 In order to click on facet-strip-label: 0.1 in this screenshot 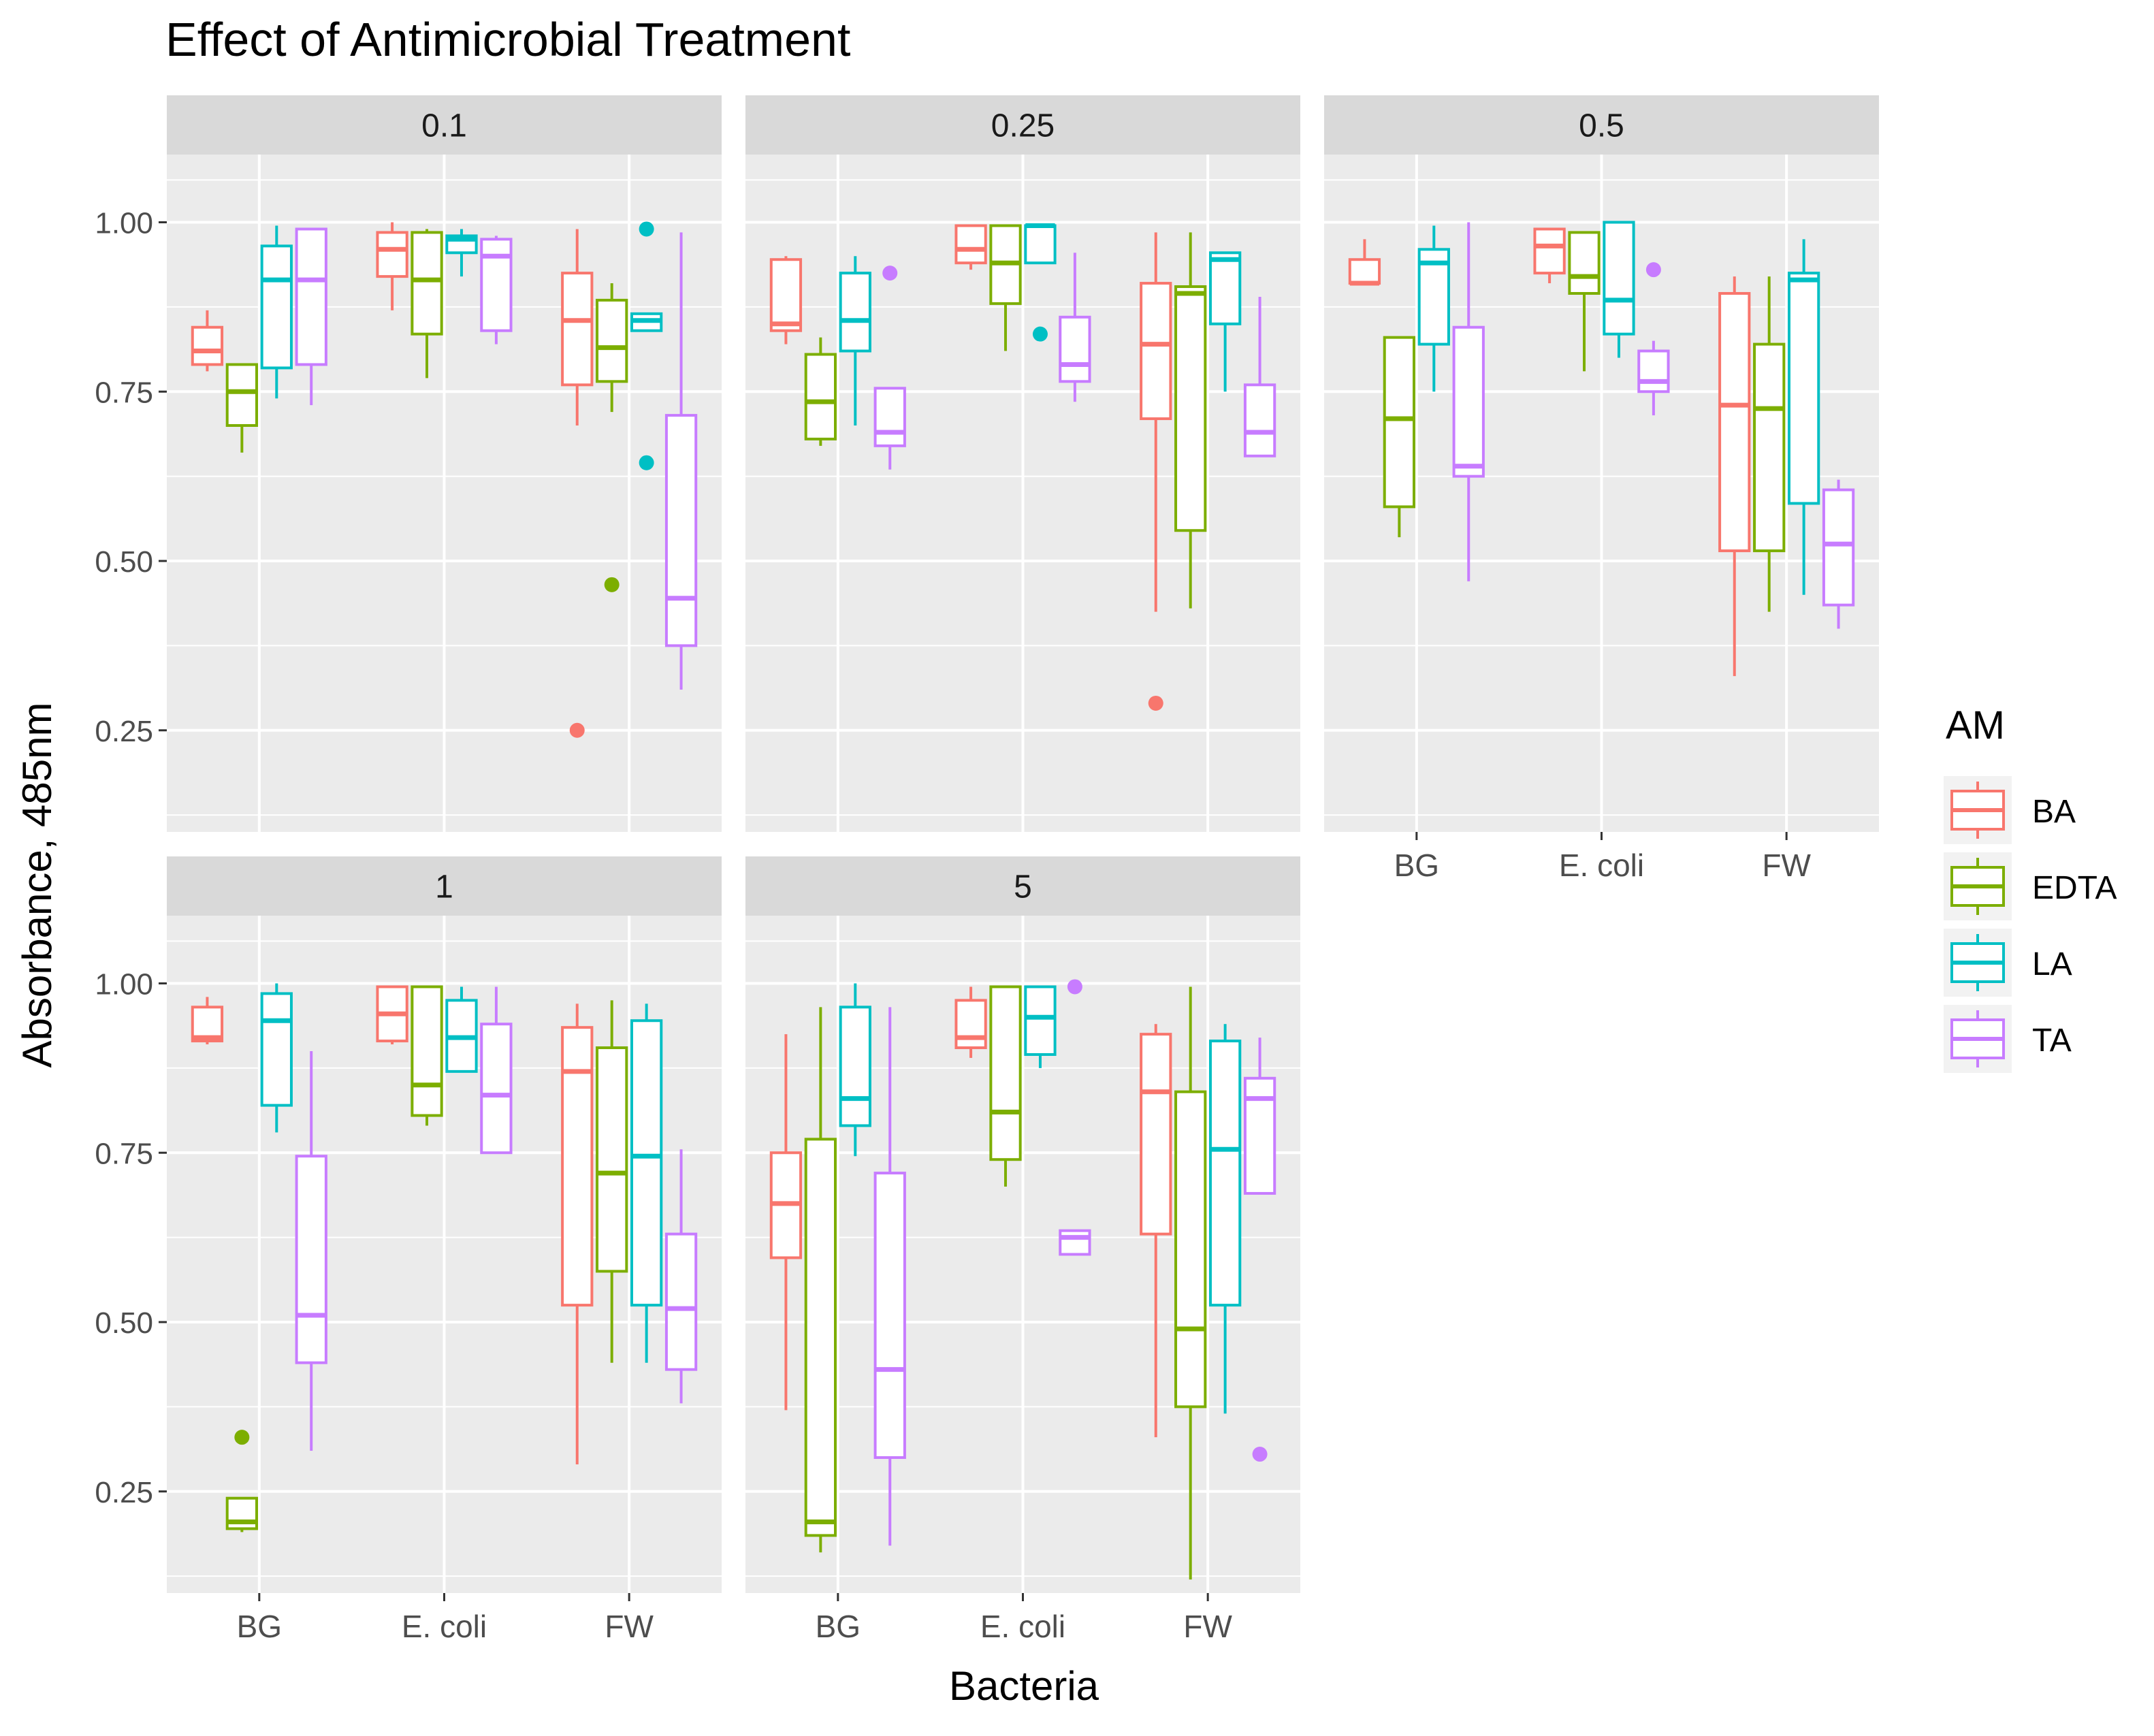, I will do `click(444, 126)`.